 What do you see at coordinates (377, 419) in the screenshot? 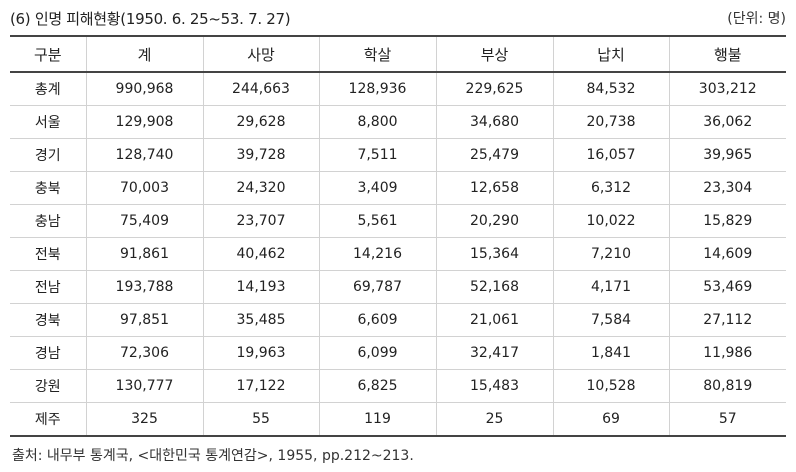
I see `value-cell: 119` at bounding box center [377, 419].